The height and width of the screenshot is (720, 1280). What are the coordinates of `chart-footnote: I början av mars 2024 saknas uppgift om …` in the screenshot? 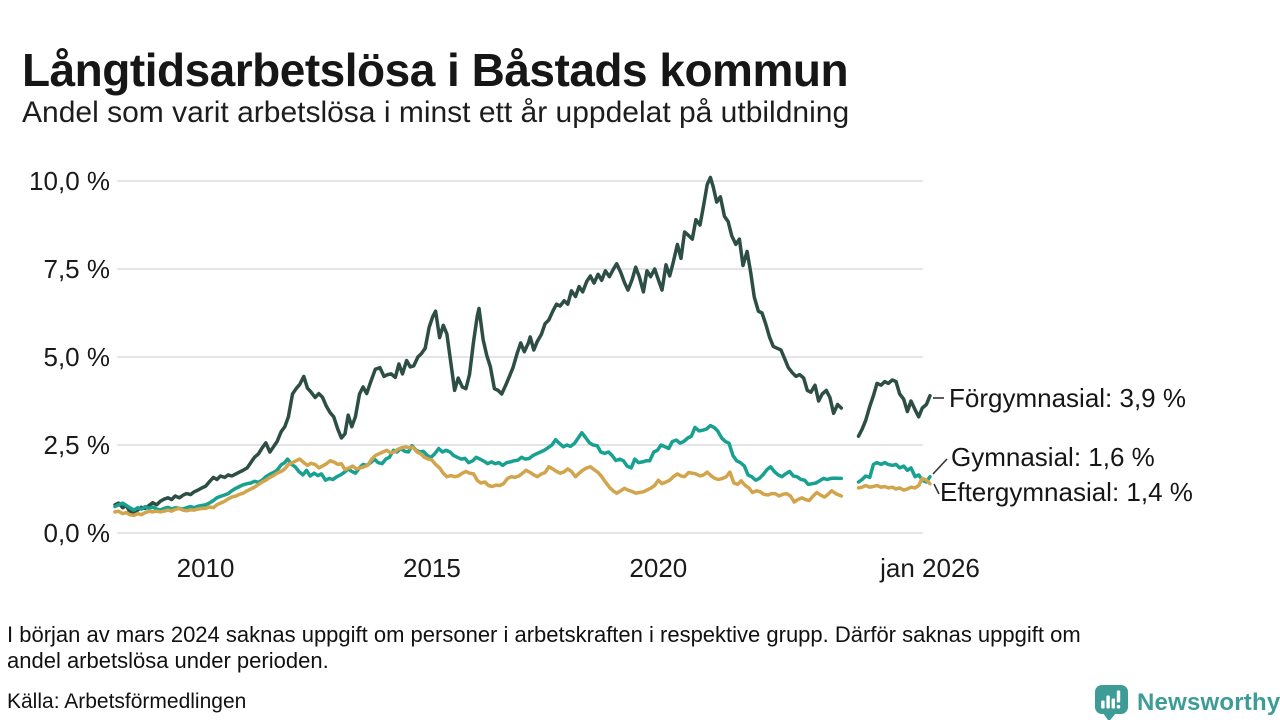 It's located at (632, 648).